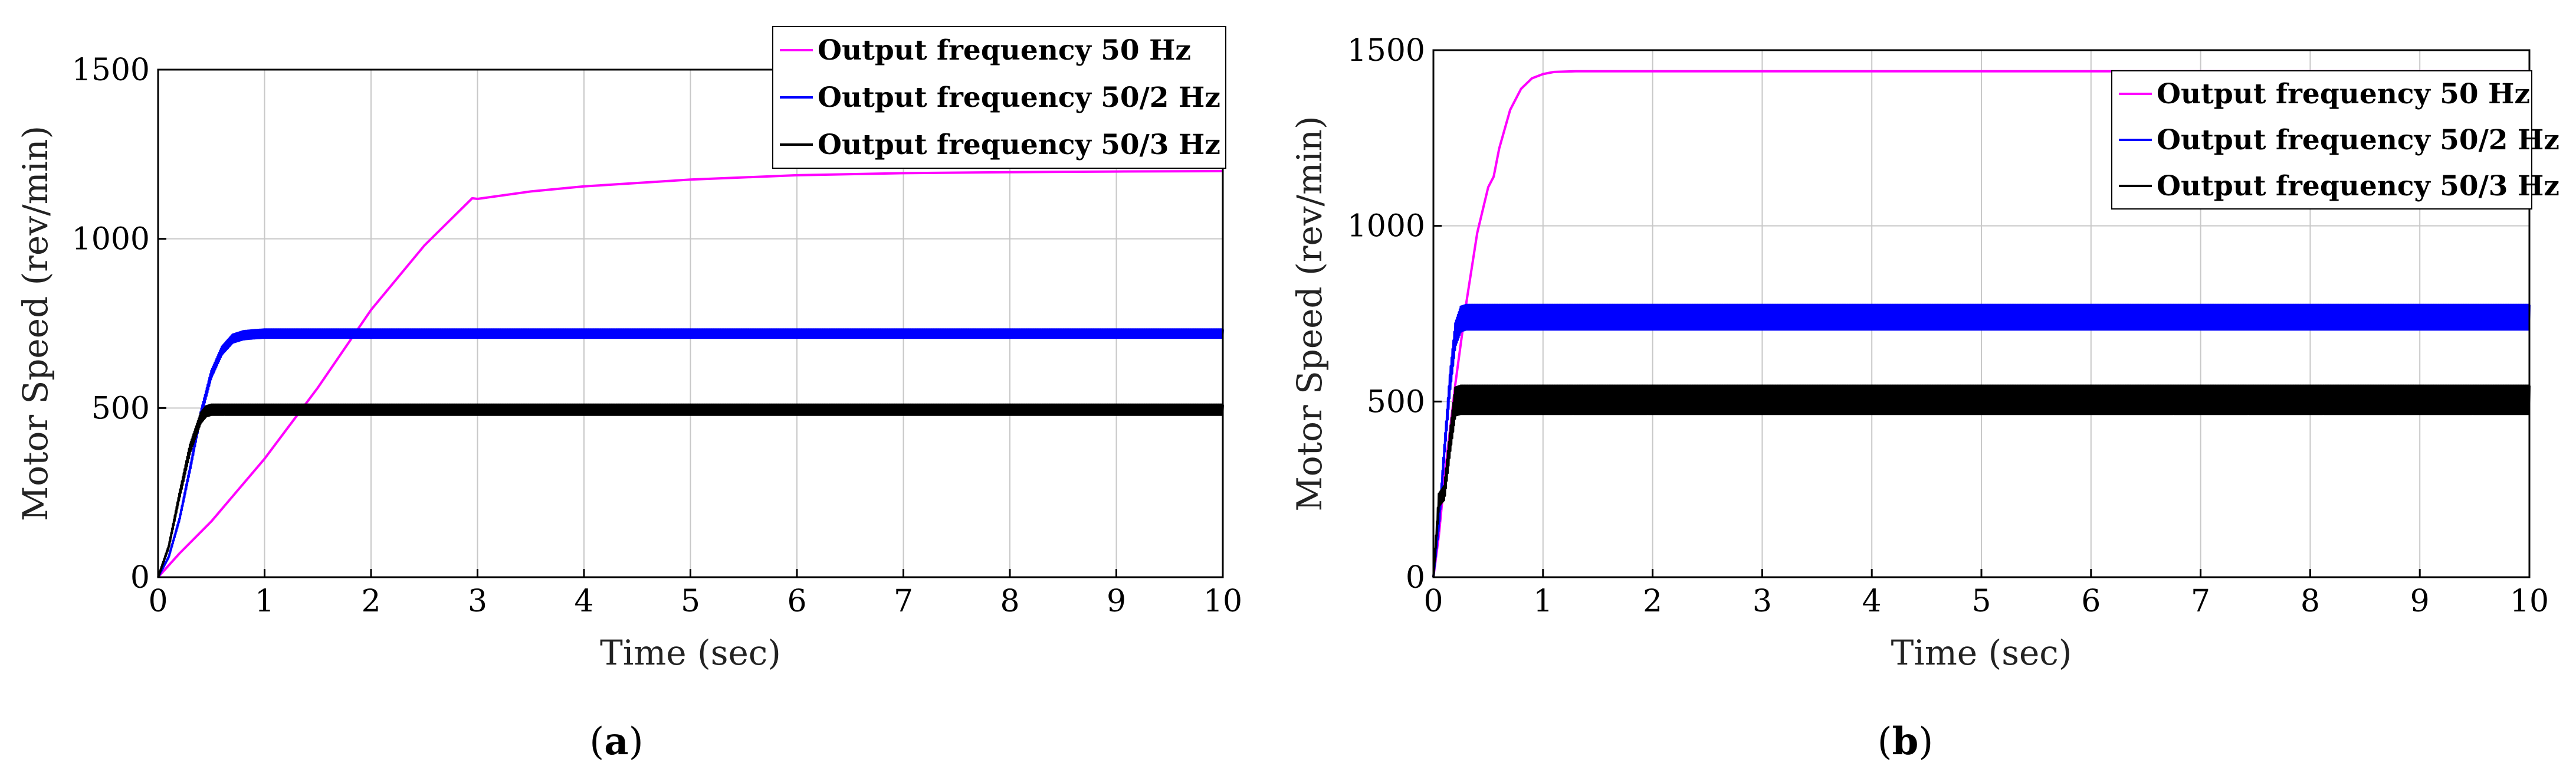 This screenshot has width=2576, height=782. What do you see at coordinates (1906, 741) in the screenshot?
I see `caption-b: (b)` at bounding box center [1906, 741].